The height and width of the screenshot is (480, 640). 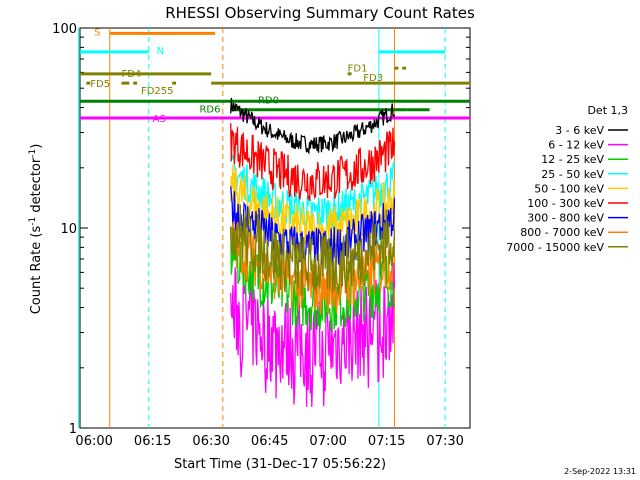 I want to click on x-tick-label: 06:00, so click(x=93, y=441).